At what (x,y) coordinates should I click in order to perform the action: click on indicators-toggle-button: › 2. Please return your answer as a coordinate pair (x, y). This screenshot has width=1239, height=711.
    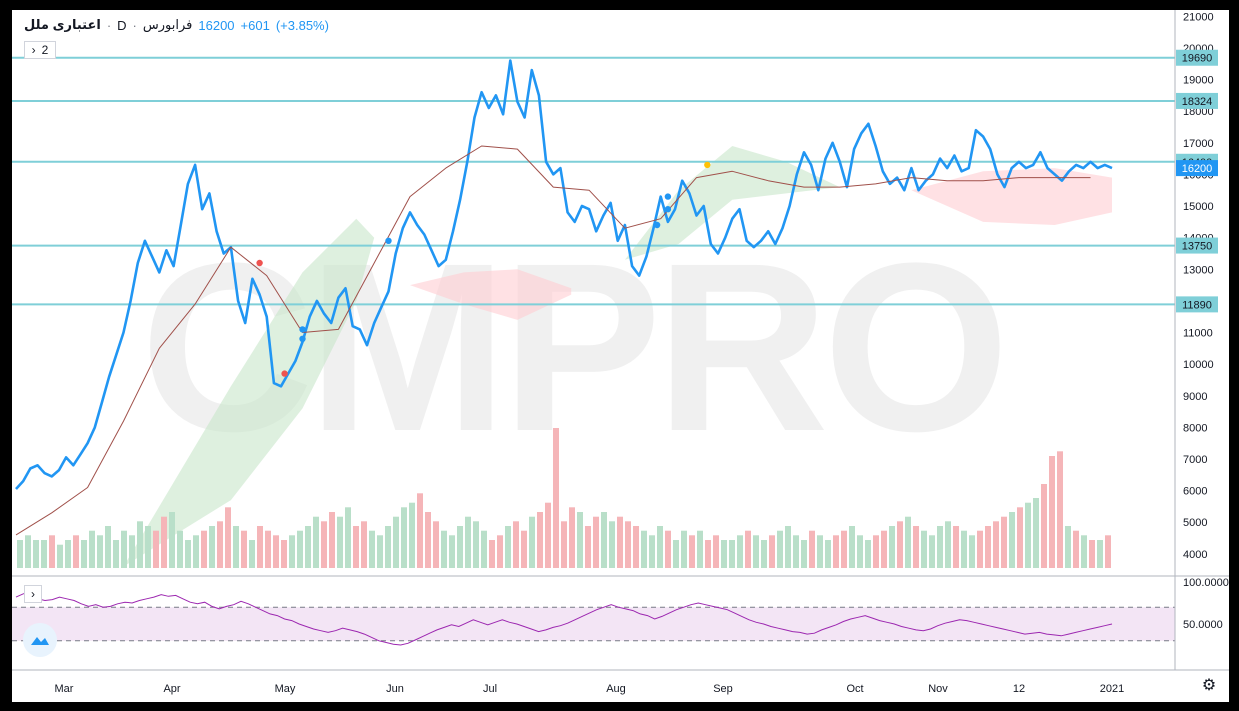
    Looking at the image, I should click on (40, 50).